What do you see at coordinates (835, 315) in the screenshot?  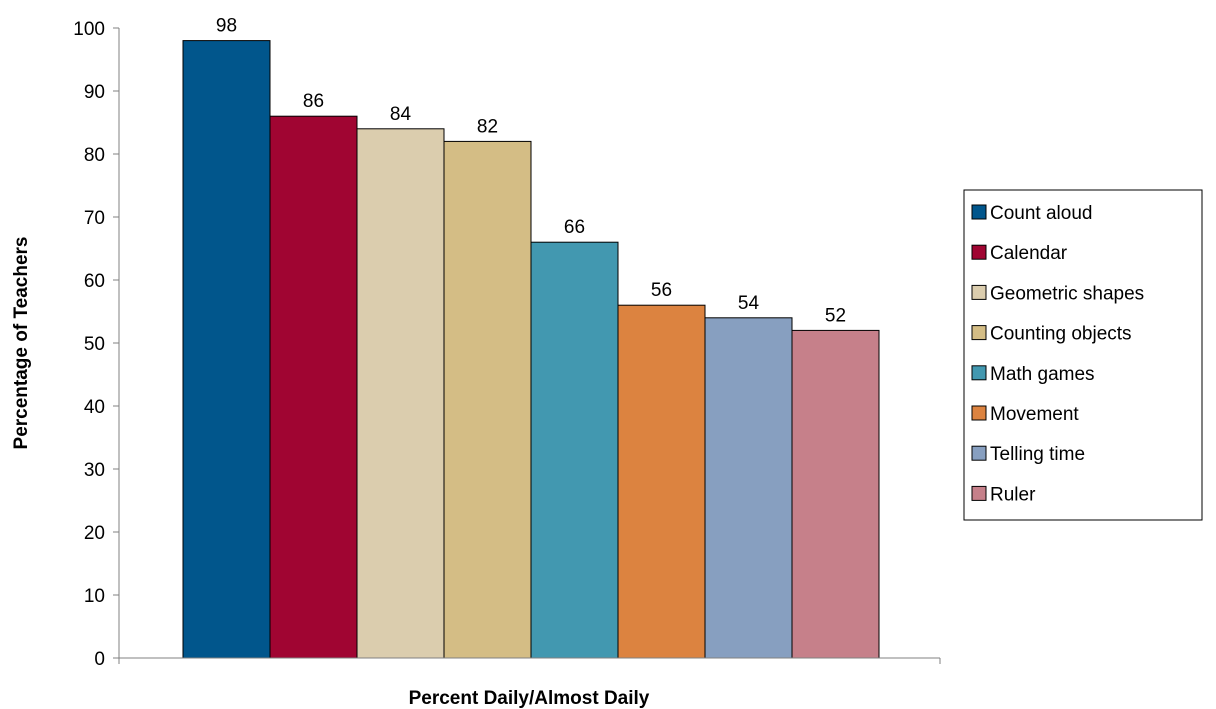 I see `data-label-ruler: 52` at bounding box center [835, 315].